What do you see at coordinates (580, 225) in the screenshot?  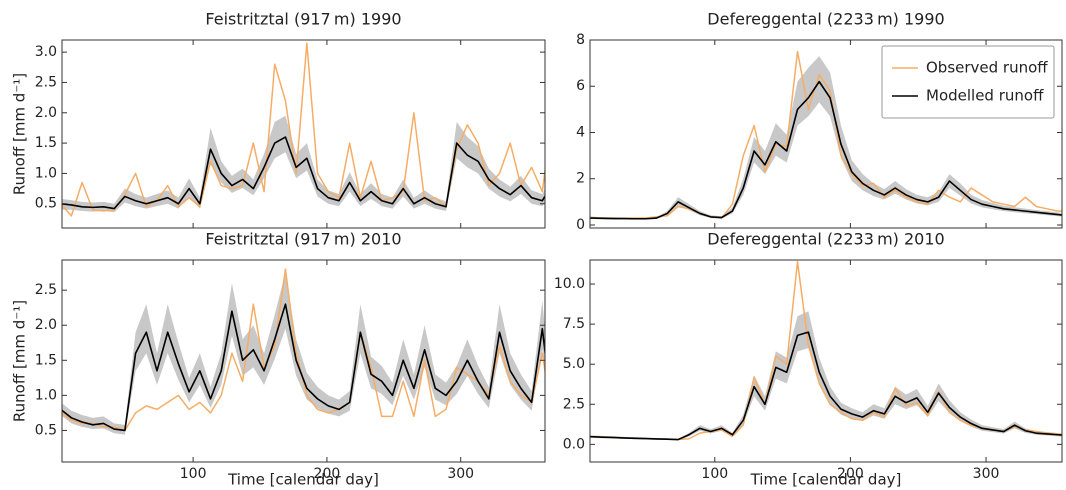 I see `y-tick-label: 0` at bounding box center [580, 225].